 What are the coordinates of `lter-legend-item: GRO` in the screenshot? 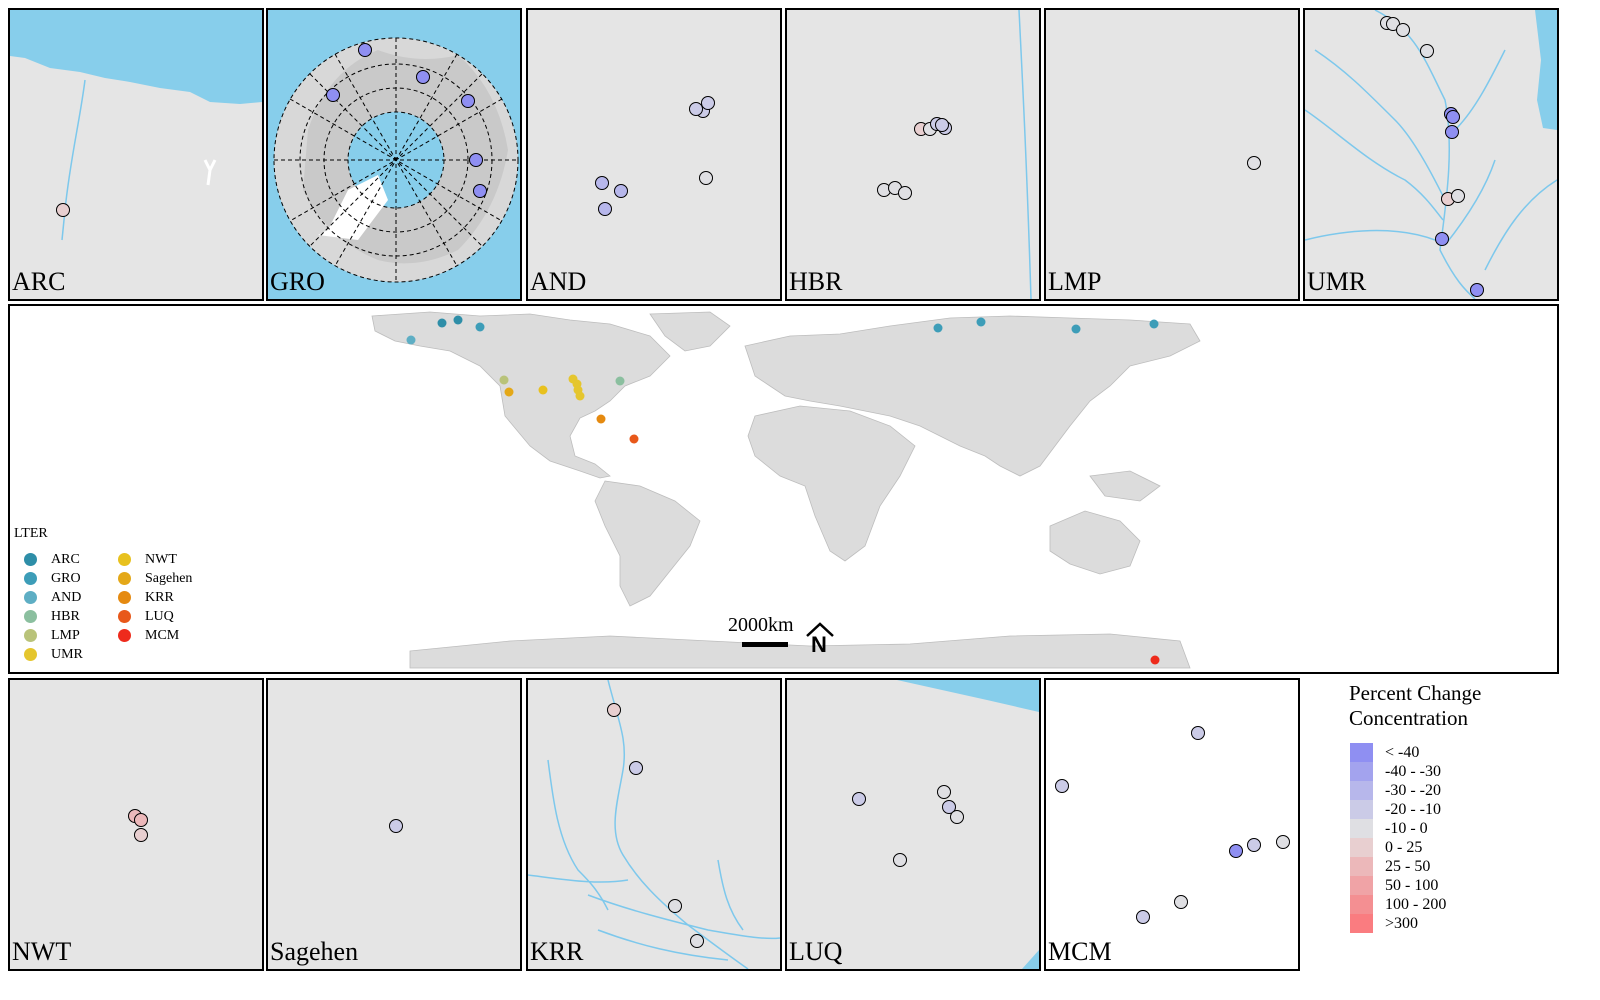 It's located at (52, 579).